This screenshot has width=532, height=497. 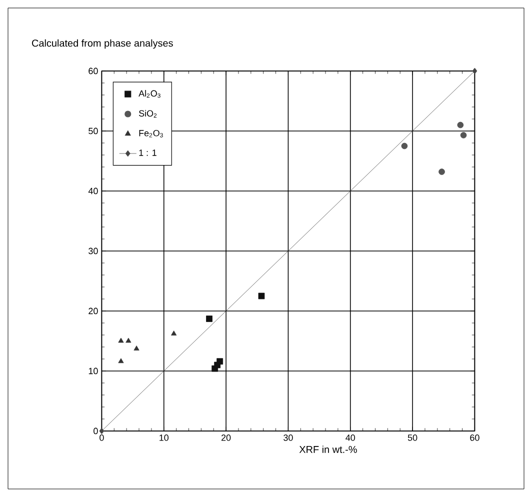 I want to click on x-tick-label: 60, so click(x=475, y=437).